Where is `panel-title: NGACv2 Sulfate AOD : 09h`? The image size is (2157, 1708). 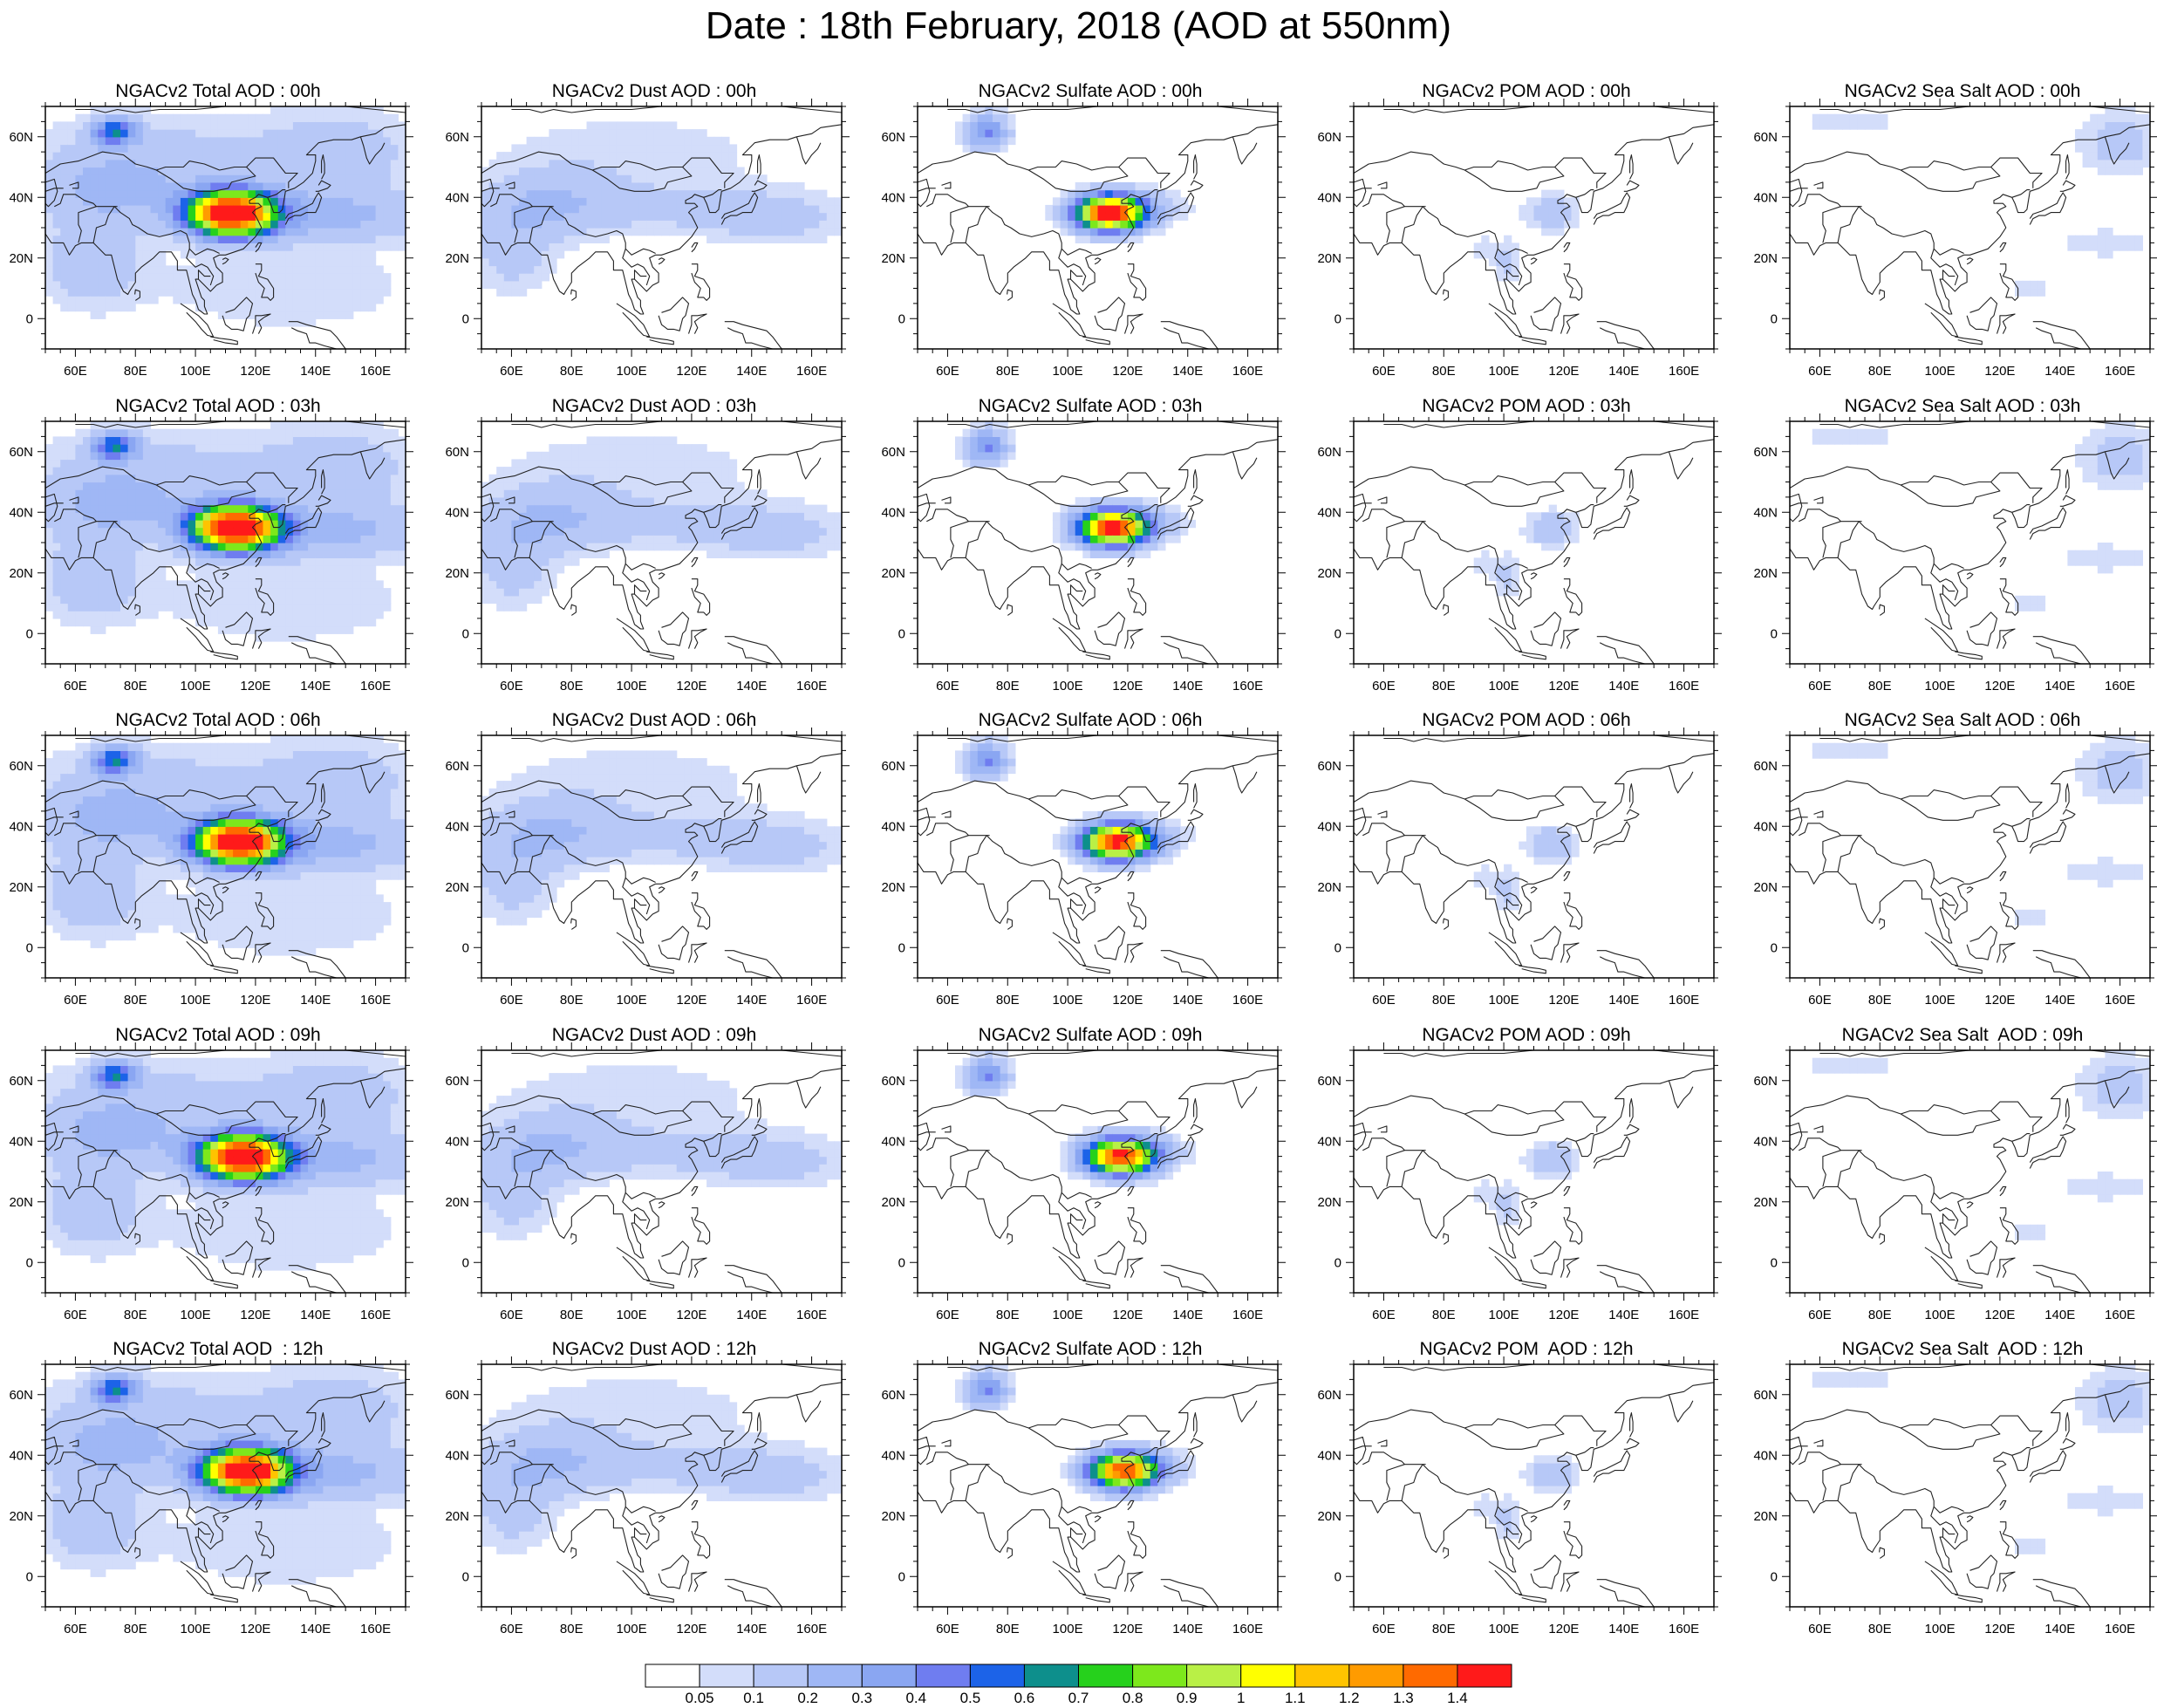
panel-title: NGACv2 Sulfate AOD : 09h is located at coordinates (1090, 1035).